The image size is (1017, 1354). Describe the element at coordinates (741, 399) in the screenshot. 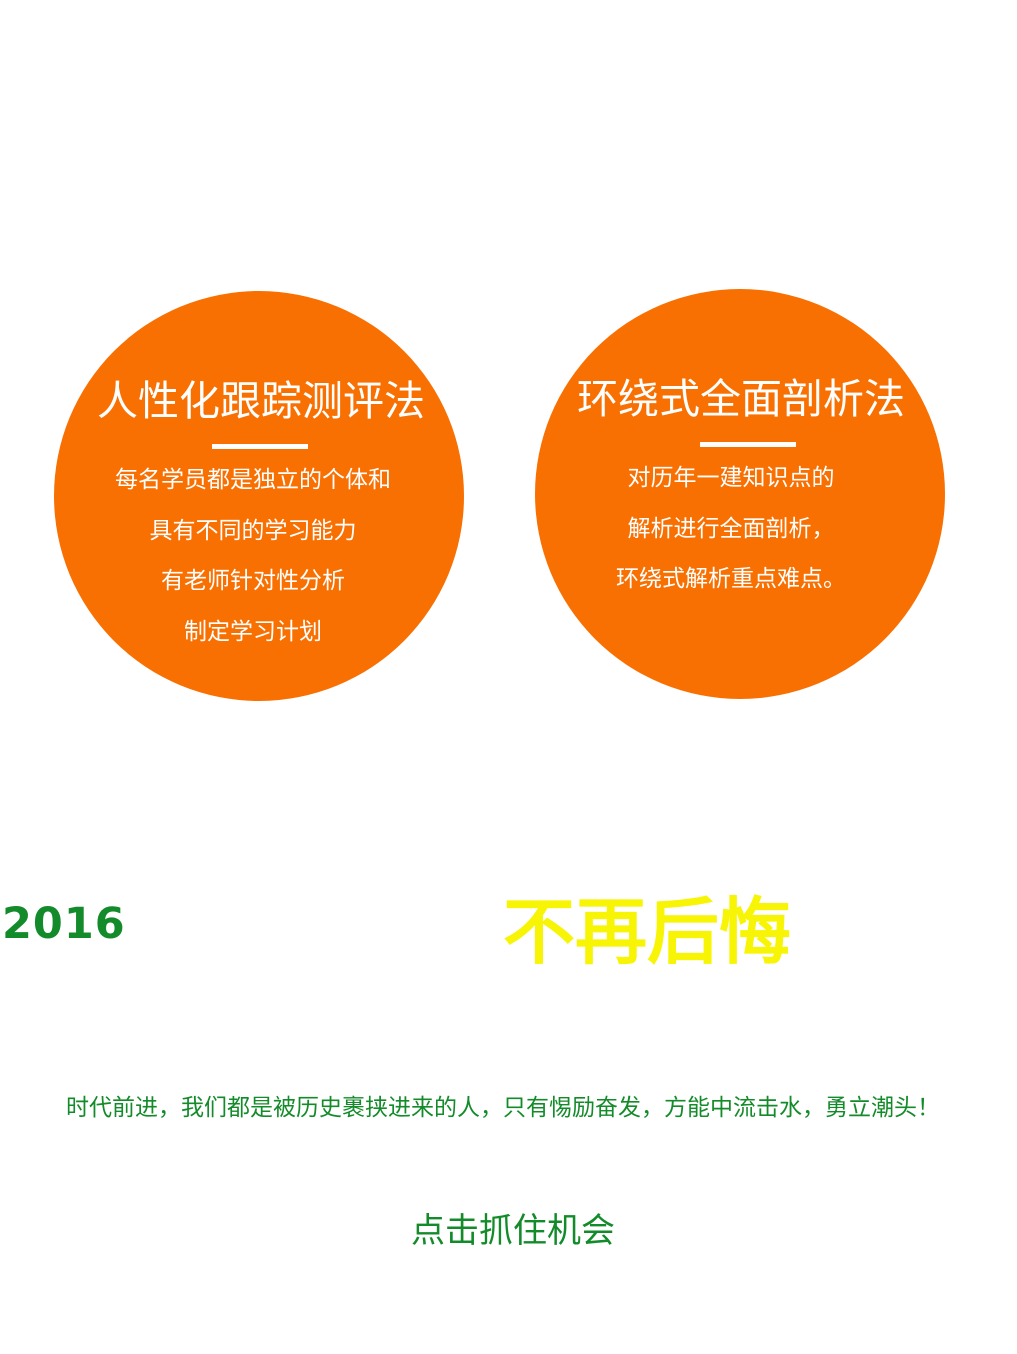

I see `feature-title: 环绕式全面剖析法` at that location.